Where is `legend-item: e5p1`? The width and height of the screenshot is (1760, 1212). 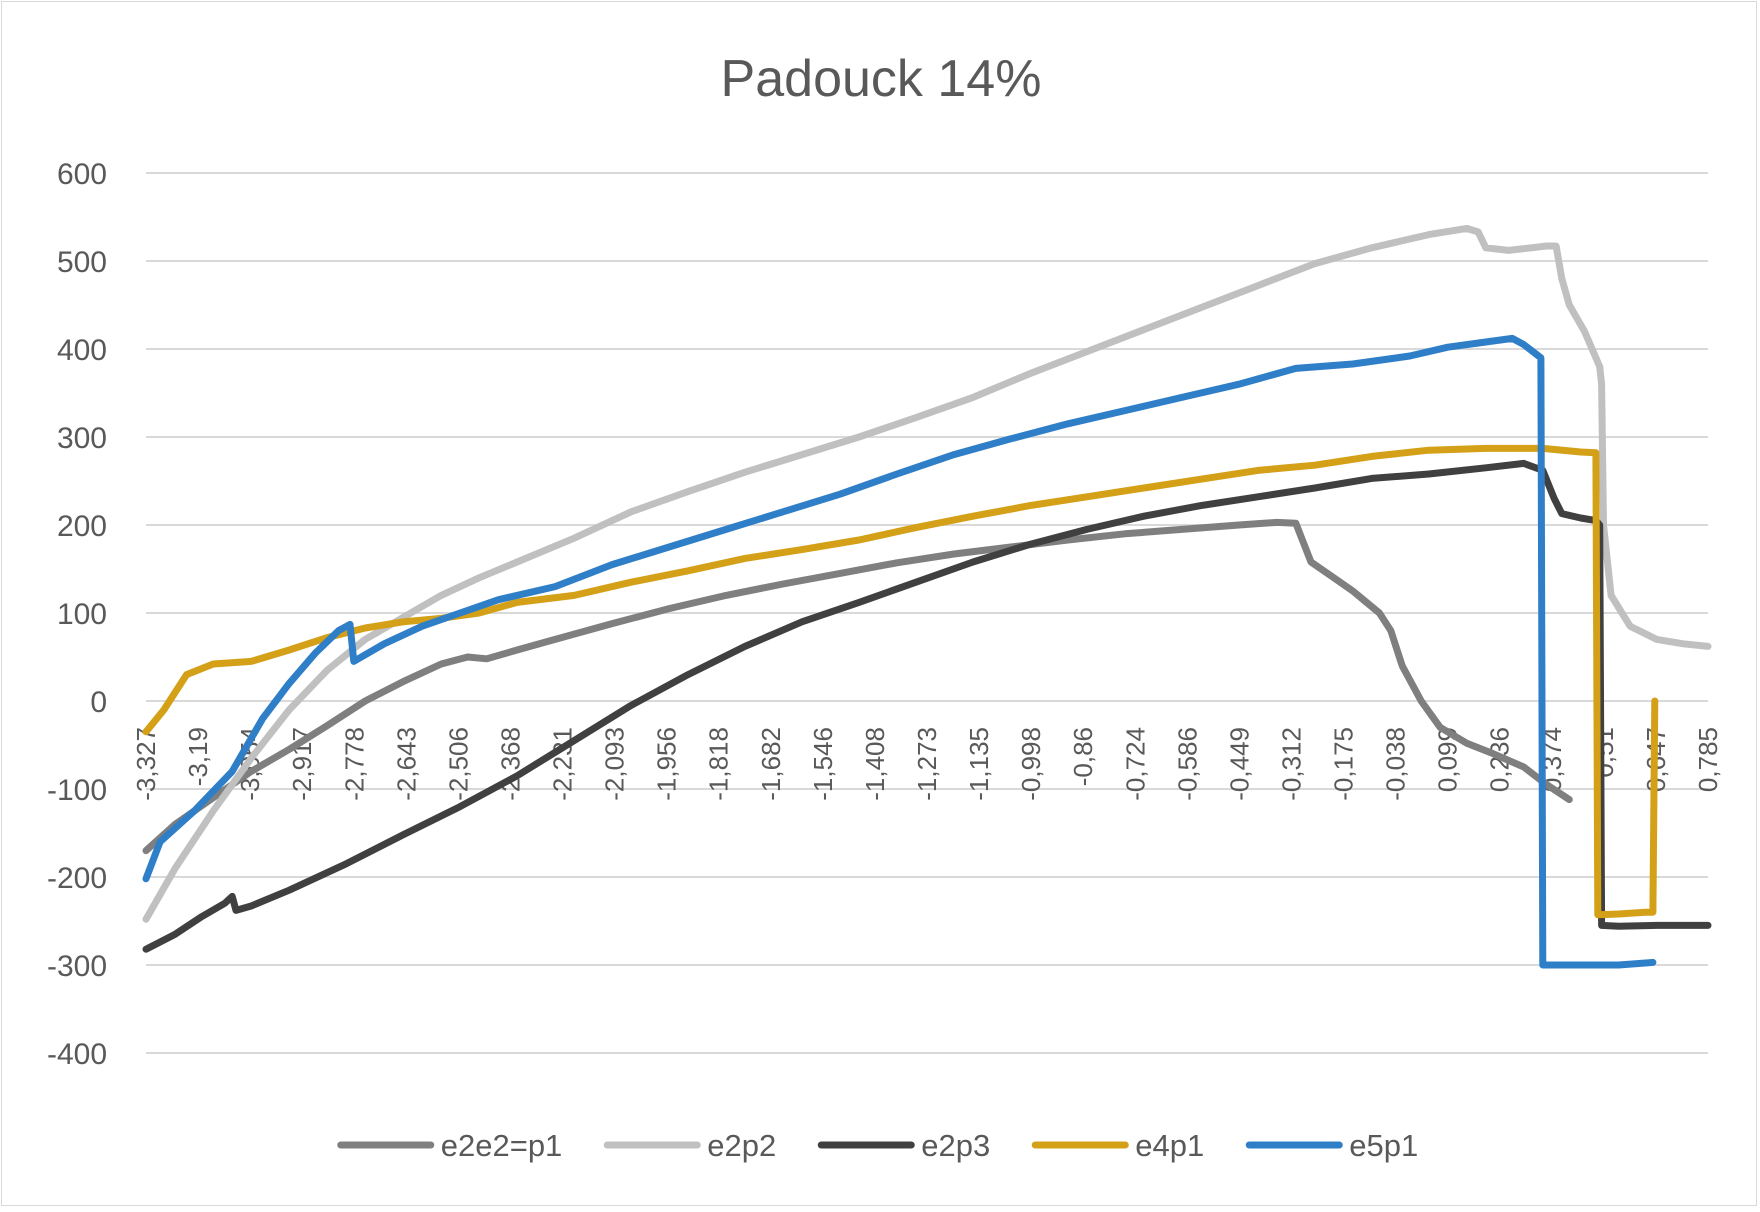
legend-item: e5p1 is located at coordinates (1331, 1145).